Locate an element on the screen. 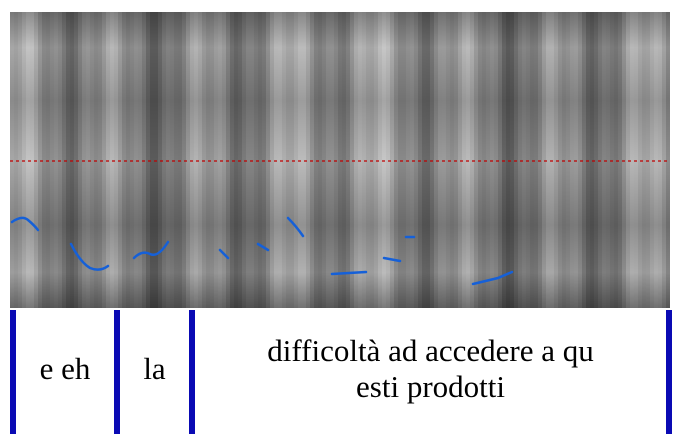 The height and width of the screenshot is (434, 674). interval-text: difficoltà ad accedere a qu is located at coordinates (430, 350).